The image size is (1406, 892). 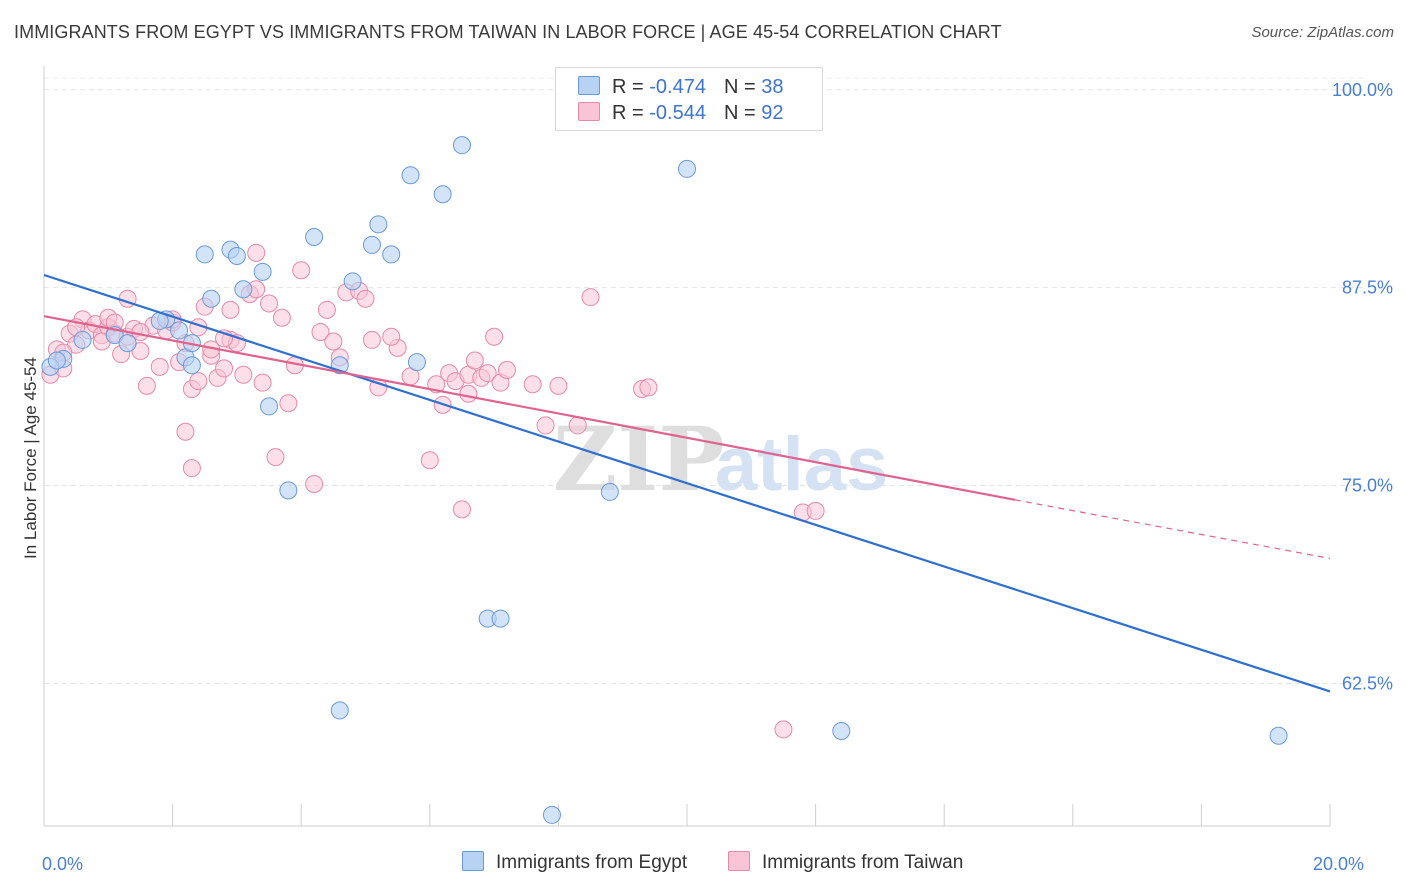 What do you see at coordinates (1338, 864) in the screenshot?
I see `x-tick-label: 20.0%` at bounding box center [1338, 864].